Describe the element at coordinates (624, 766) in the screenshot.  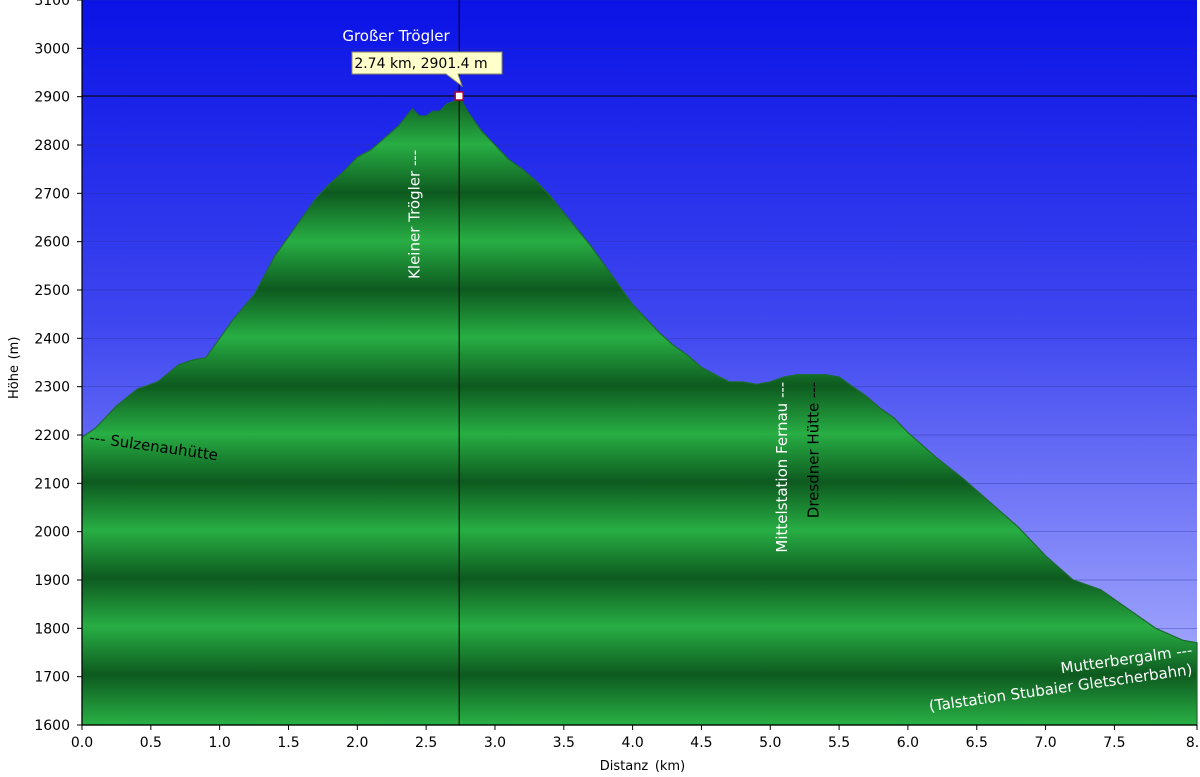
I see `x-axis-label: Distanz` at that location.